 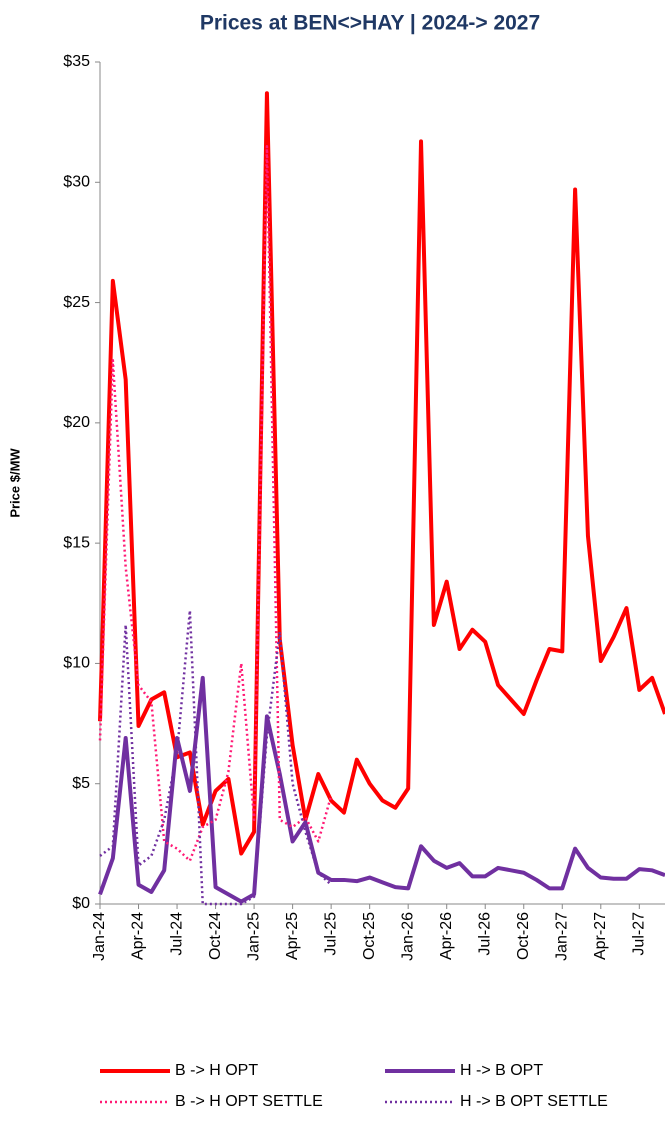 I want to click on x-tick-label: Jul-24, so click(x=176, y=934).